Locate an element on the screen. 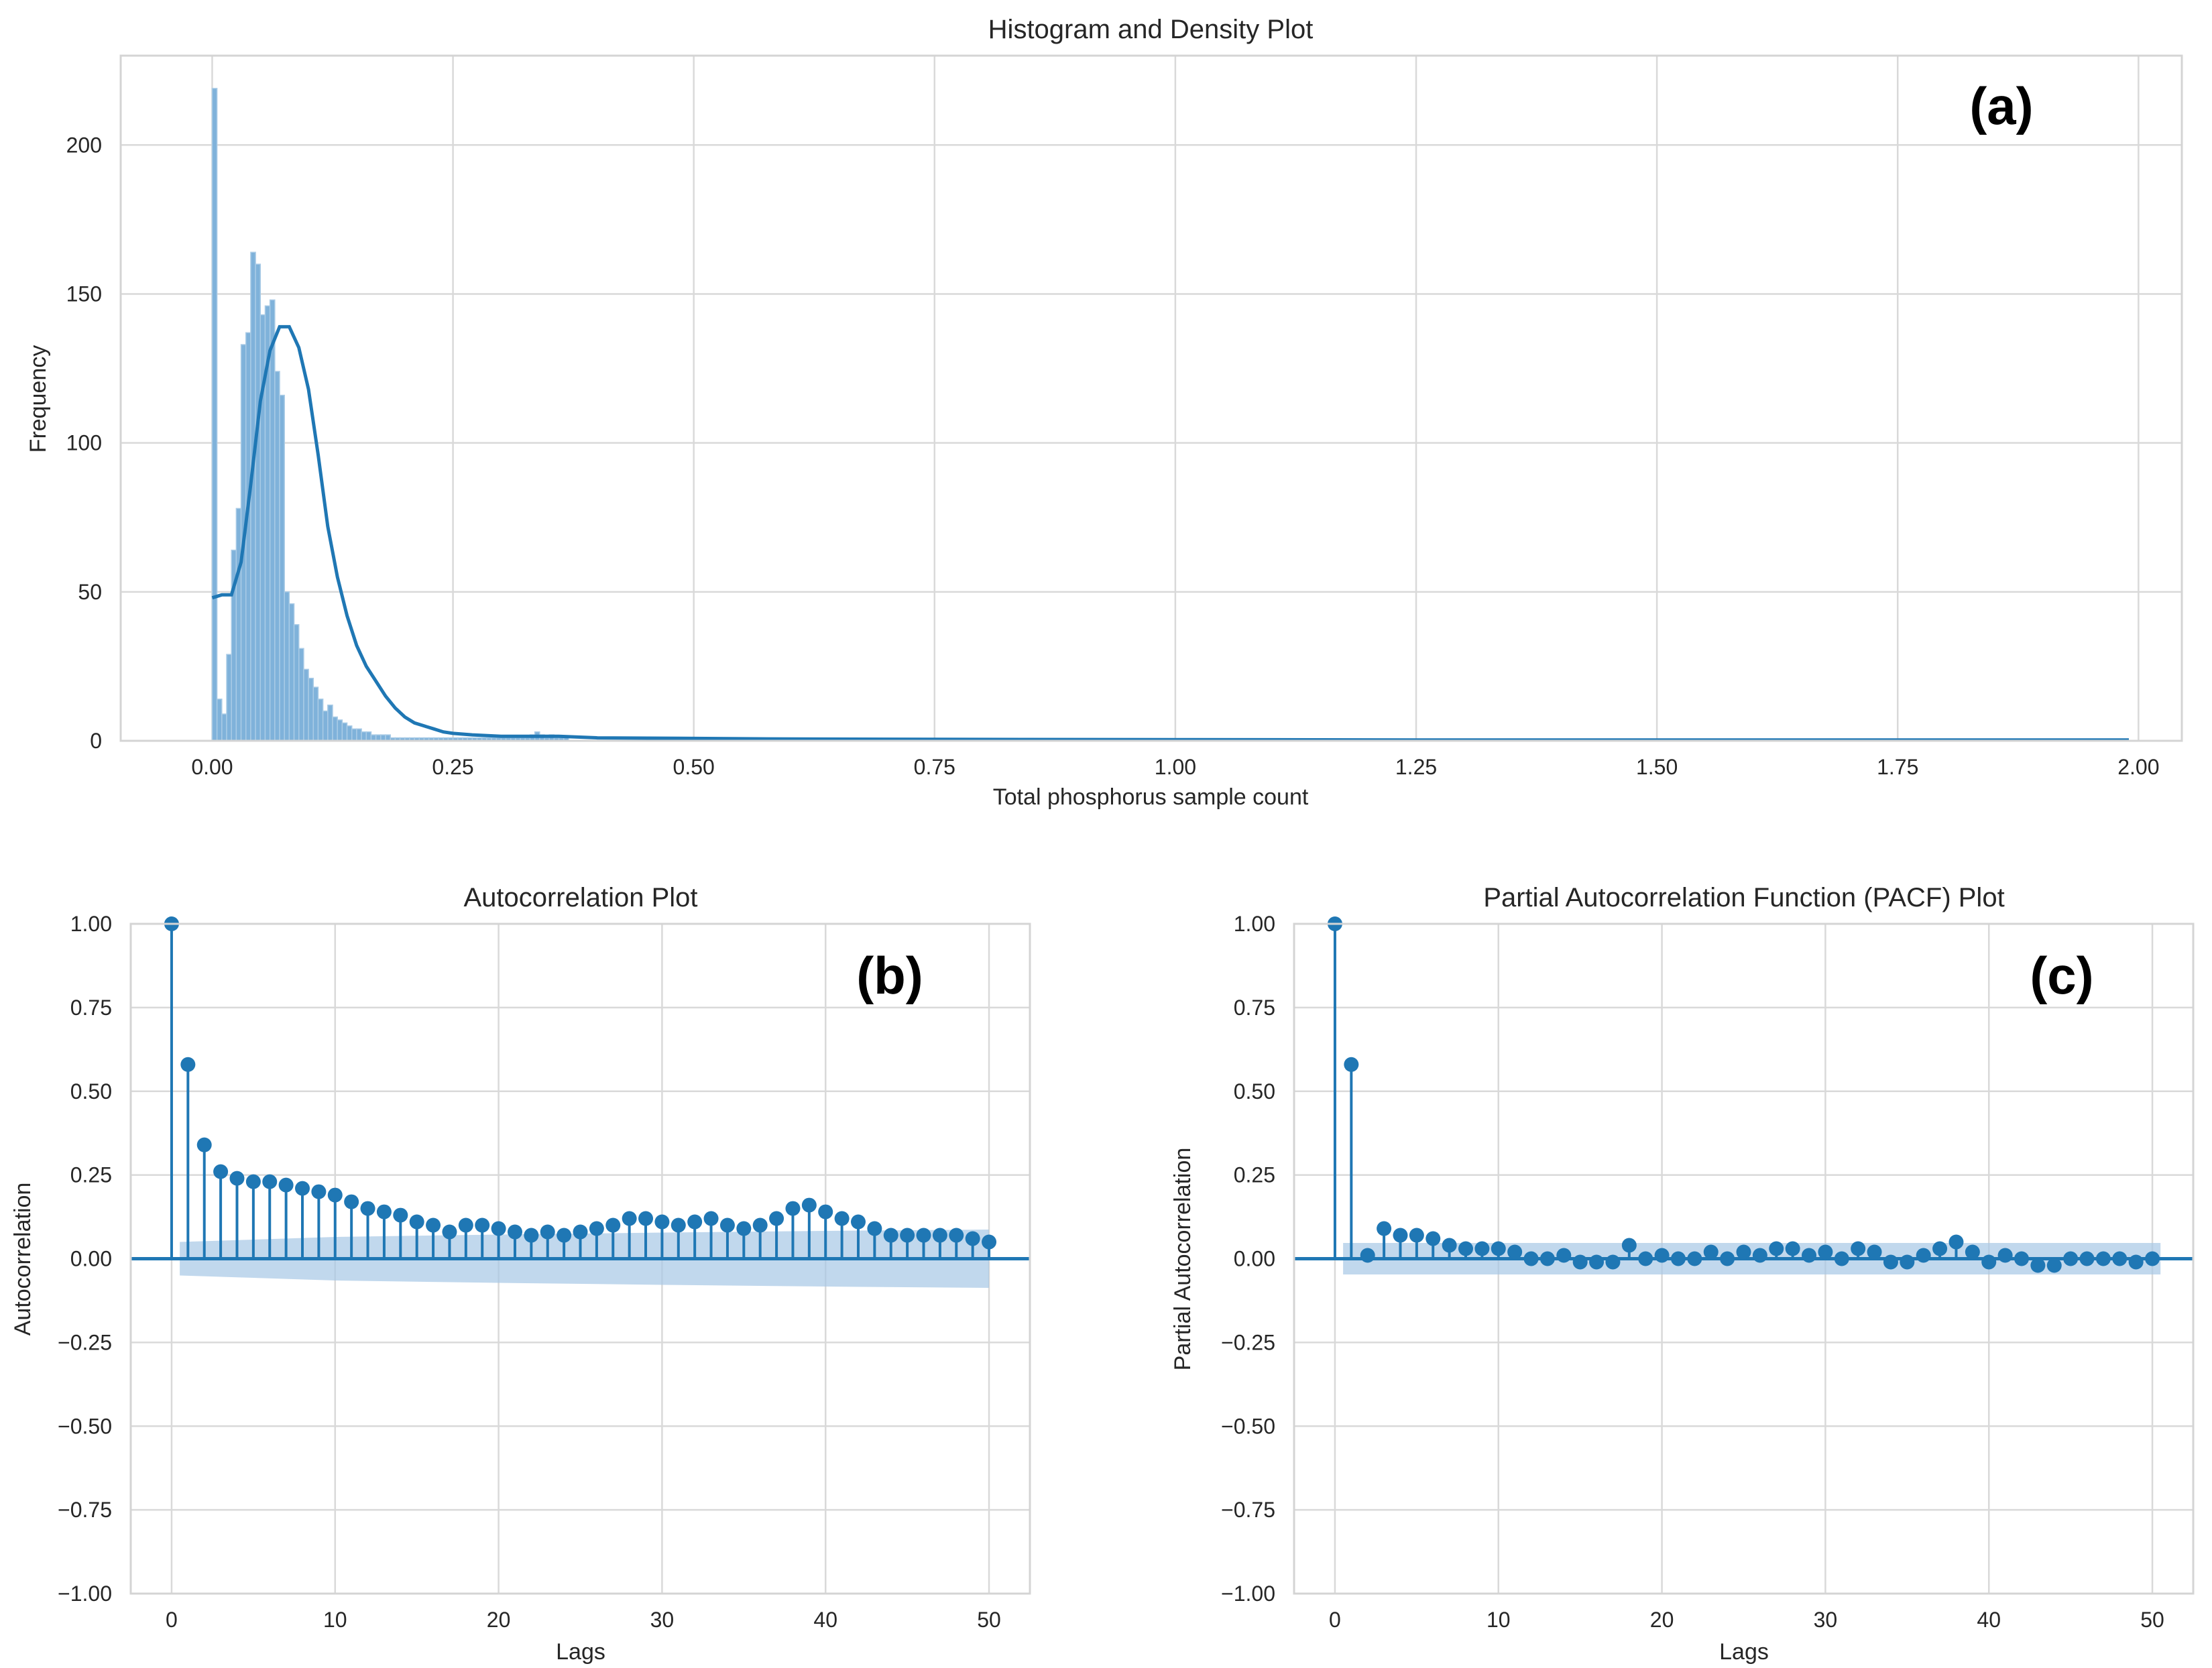  y-tick-label: 0.00 is located at coordinates (1254, 1259).